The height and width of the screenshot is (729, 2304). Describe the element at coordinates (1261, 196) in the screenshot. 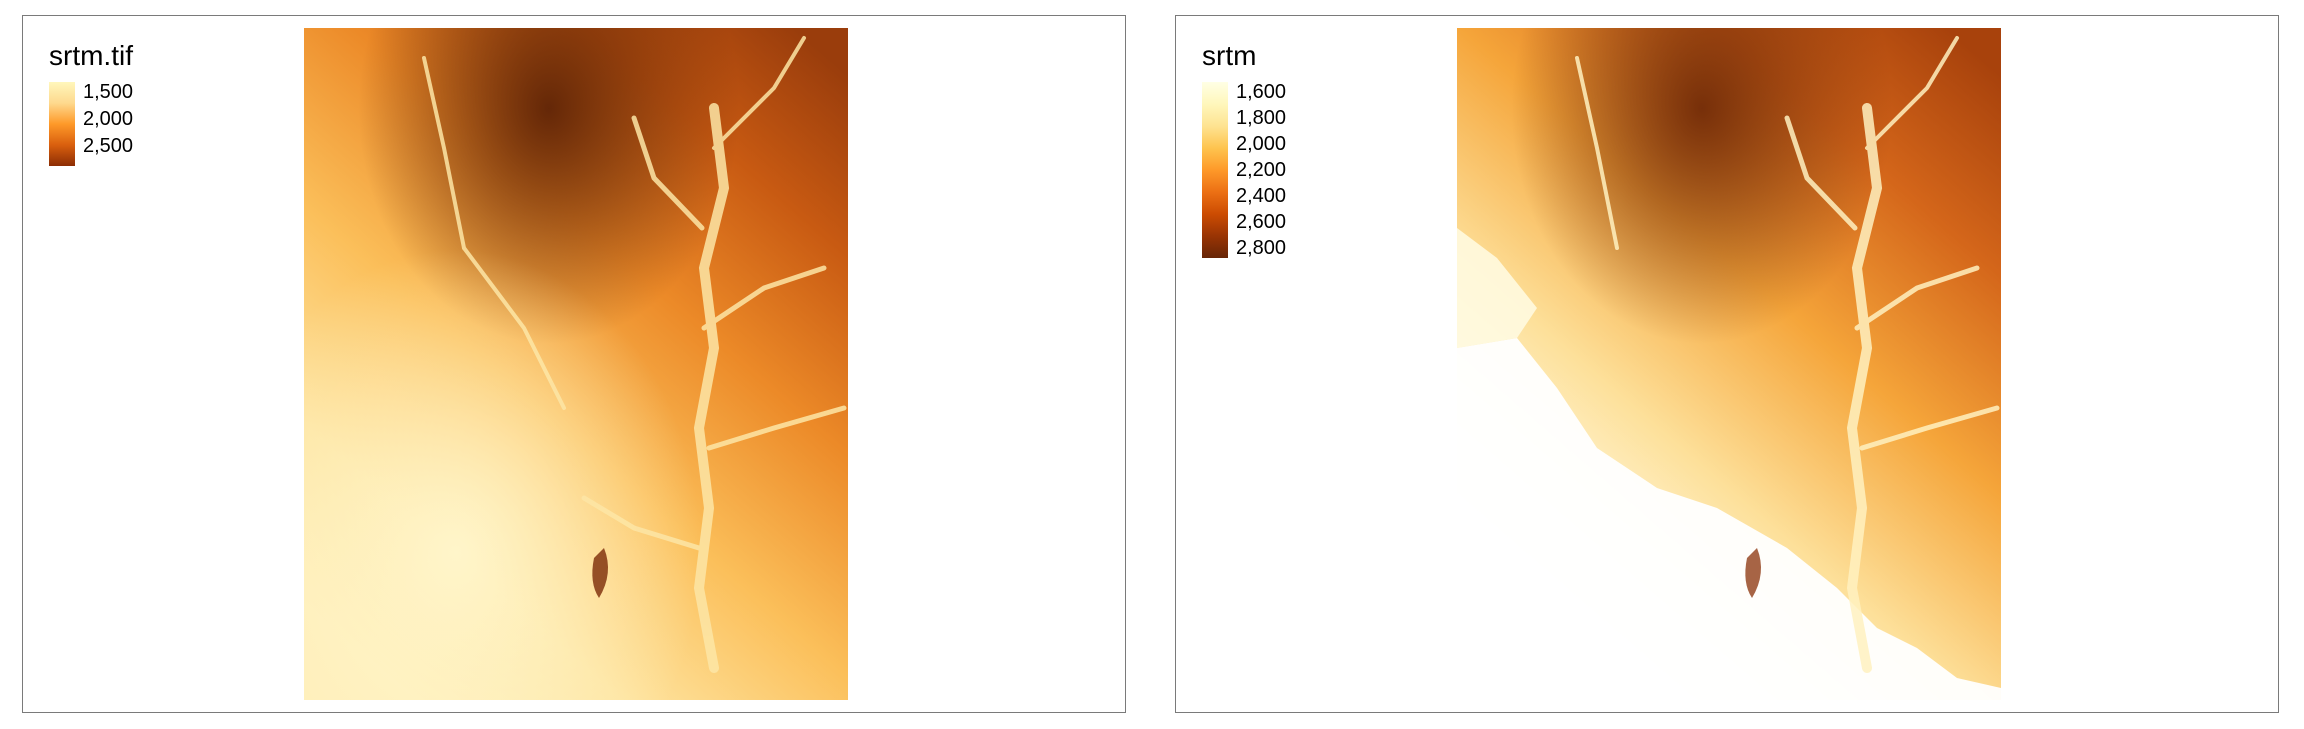

I see `legend-label: 2,400` at that location.